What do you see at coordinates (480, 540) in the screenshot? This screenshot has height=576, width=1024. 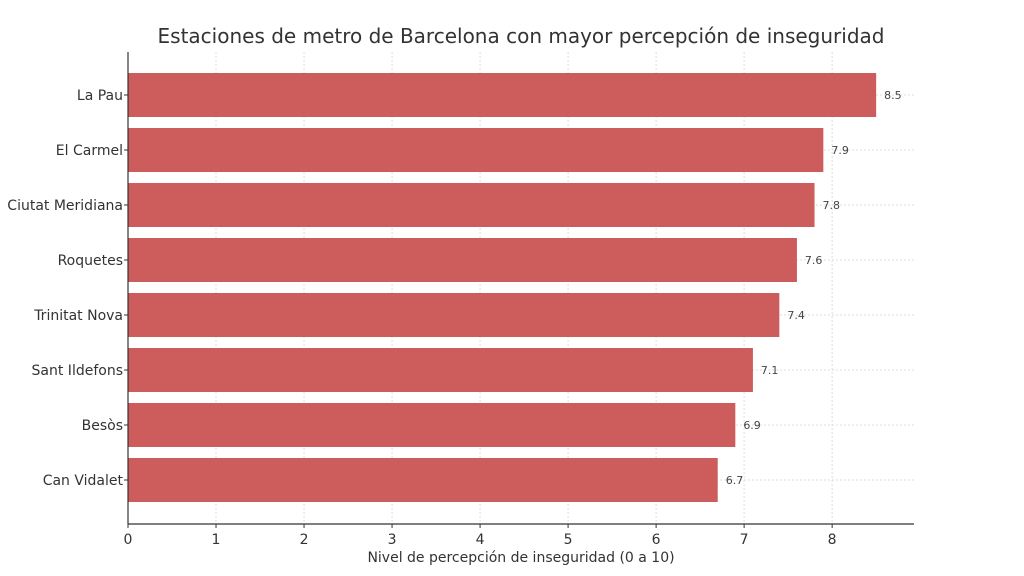 I see `x-tick-label: 4` at bounding box center [480, 540].